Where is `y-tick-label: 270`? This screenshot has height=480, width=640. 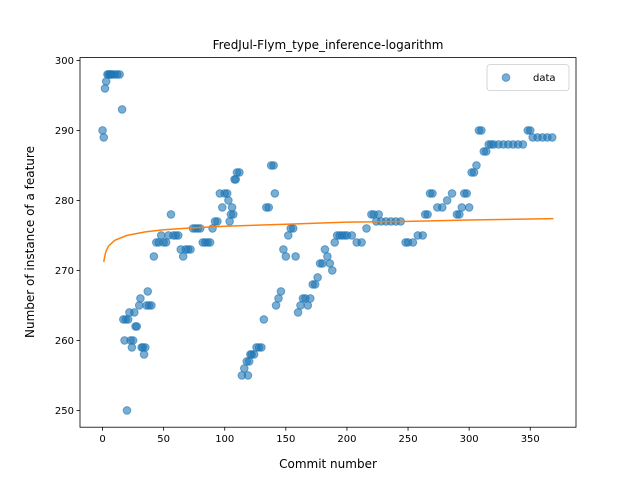 y-tick-label: 270 is located at coordinates (64, 271).